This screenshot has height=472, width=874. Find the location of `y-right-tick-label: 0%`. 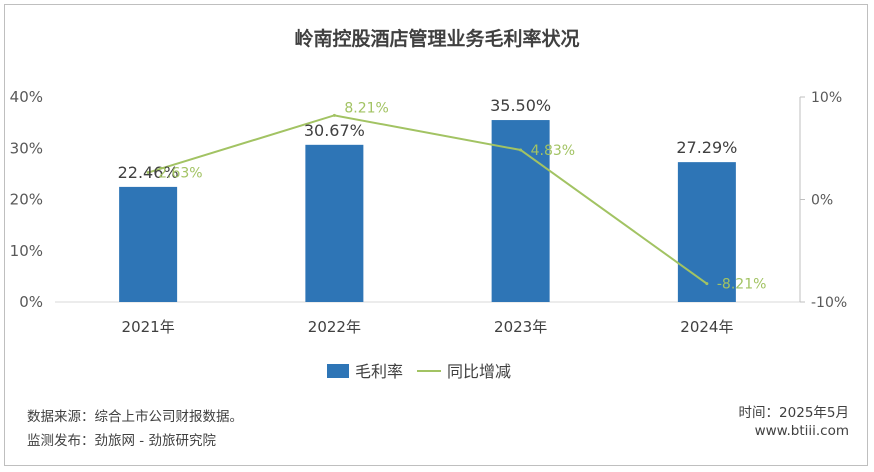

y-right-tick-label: 0% is located at coordinates (822, 201).